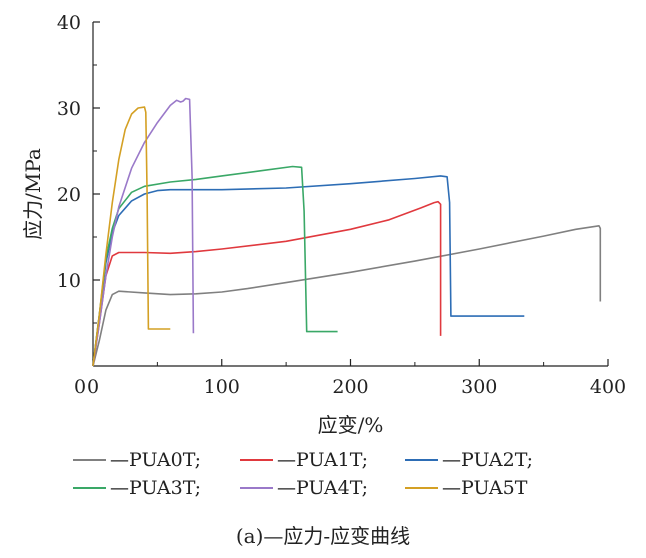  I want to click on x-tick-label: 300, so click(479, 387).